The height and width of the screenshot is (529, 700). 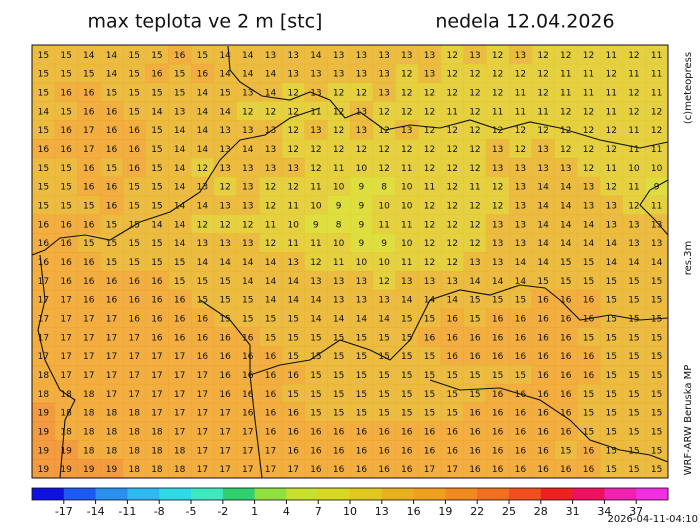 What do you see at coordinates (688, 420) in the screenshot?
I see `model-label: WRF-ARW Beruska MP` at bounding box center [688, 420].